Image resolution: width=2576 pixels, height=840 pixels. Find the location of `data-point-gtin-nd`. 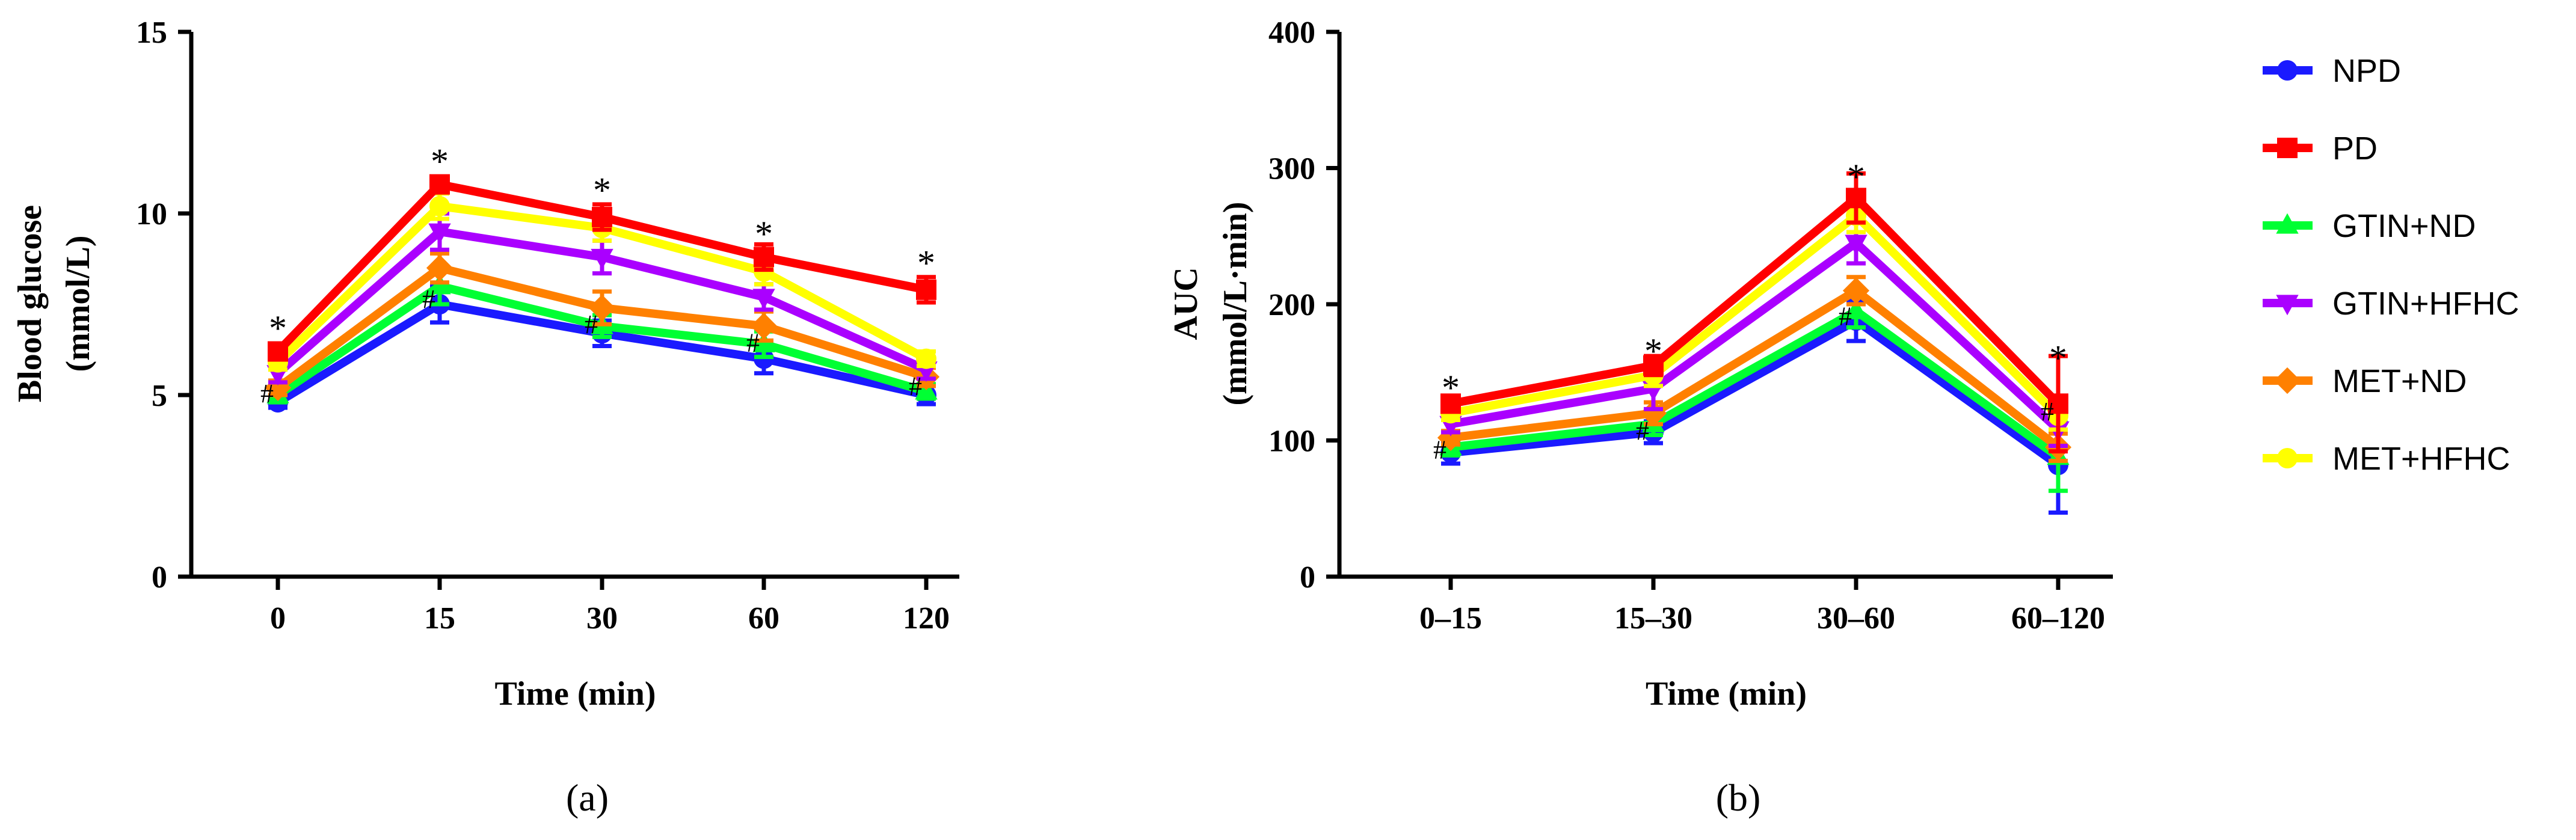

data-point-gtin-nd is located at coordinates (1856, 309).